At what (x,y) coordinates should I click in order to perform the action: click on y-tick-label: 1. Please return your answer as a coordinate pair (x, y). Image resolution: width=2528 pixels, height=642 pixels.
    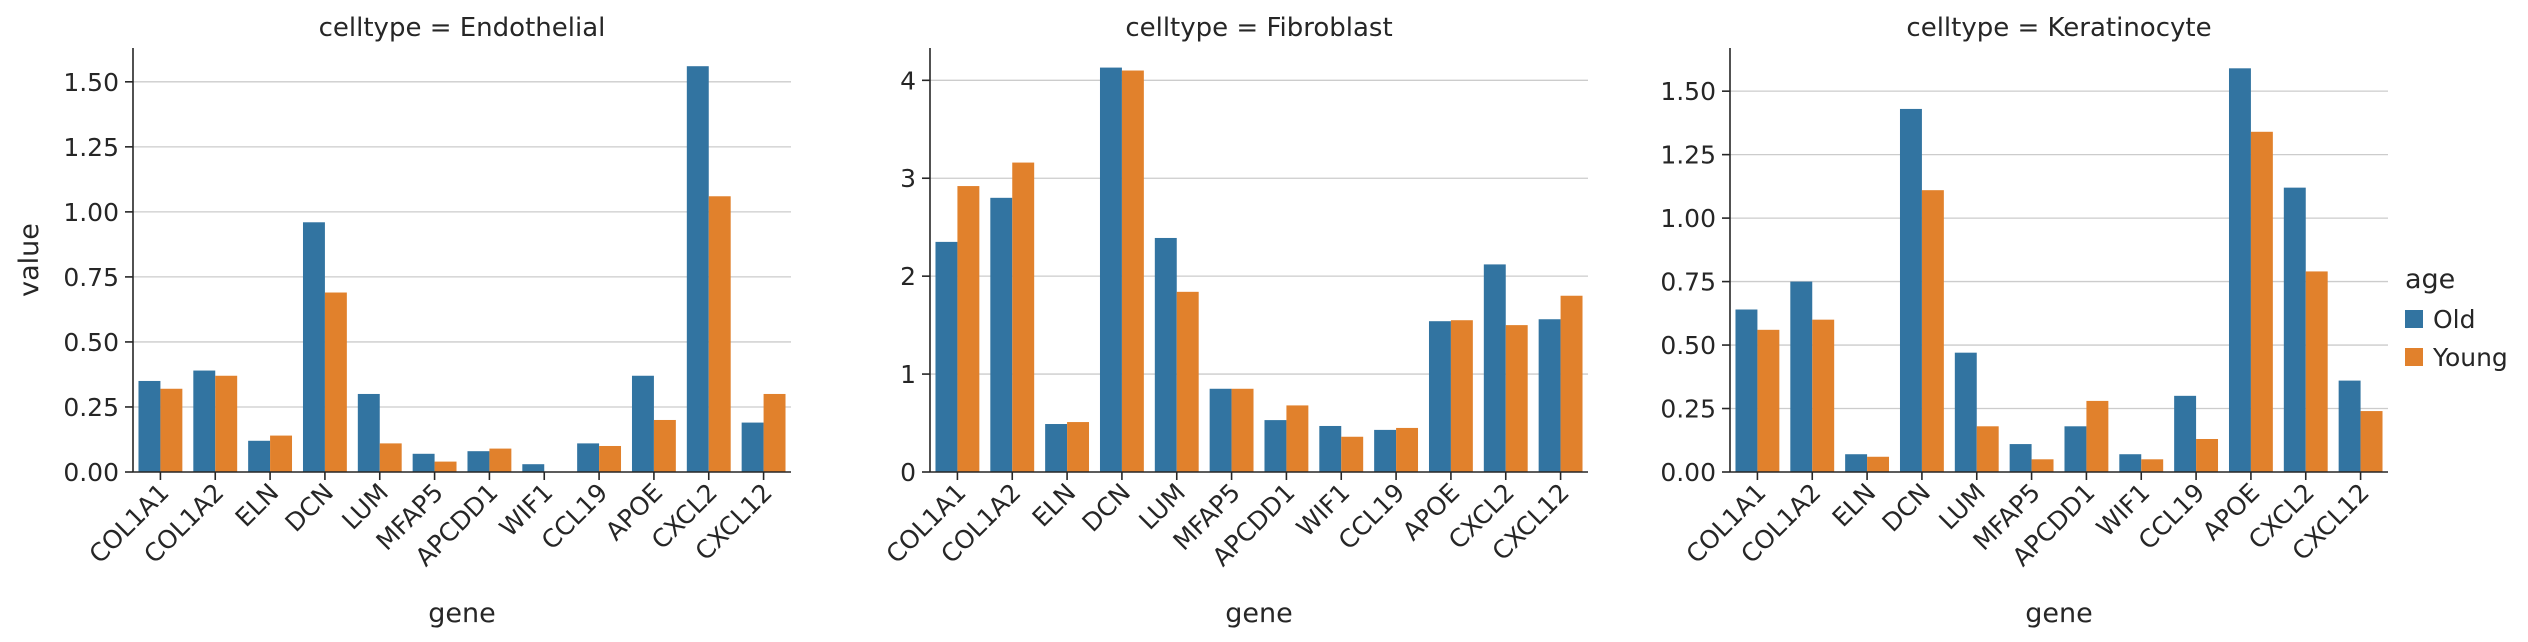
    Looking at the image, I should click on (908, 374).